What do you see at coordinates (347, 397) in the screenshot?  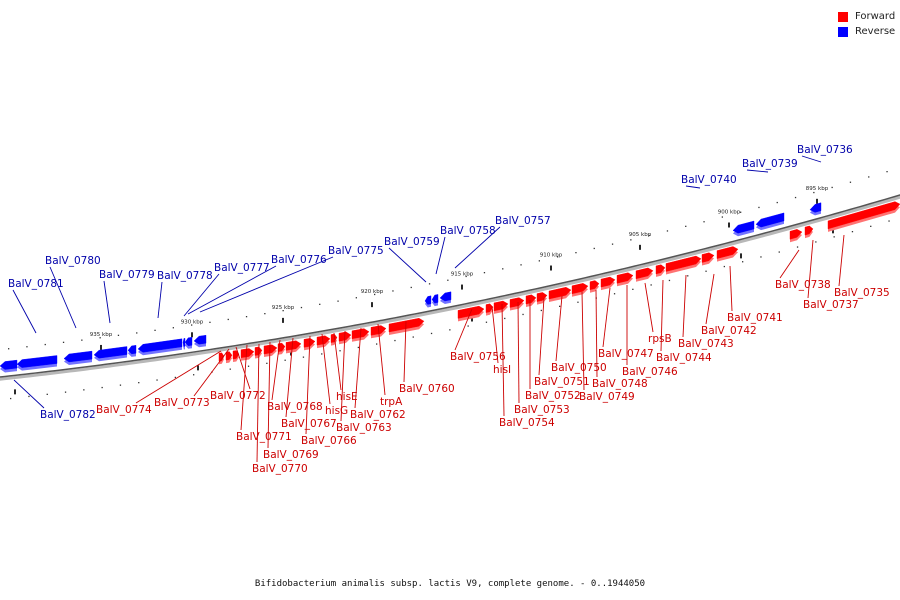 I see `label-hise: hisE` at bounding box center [347, 397].